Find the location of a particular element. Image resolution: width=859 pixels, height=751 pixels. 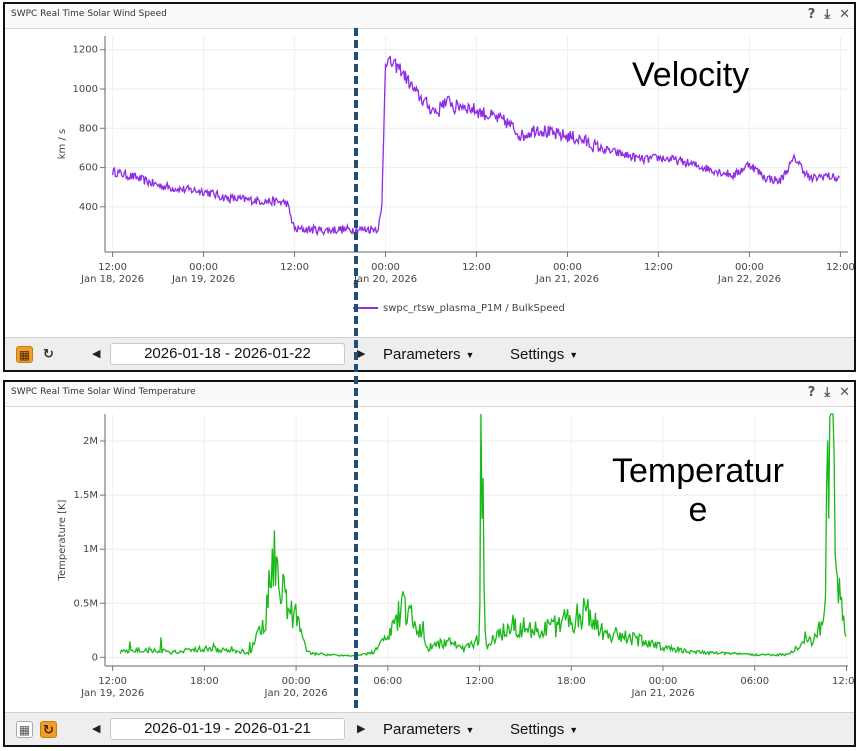

y-tick-label: 0.5M is located at coordinates (85, 603).